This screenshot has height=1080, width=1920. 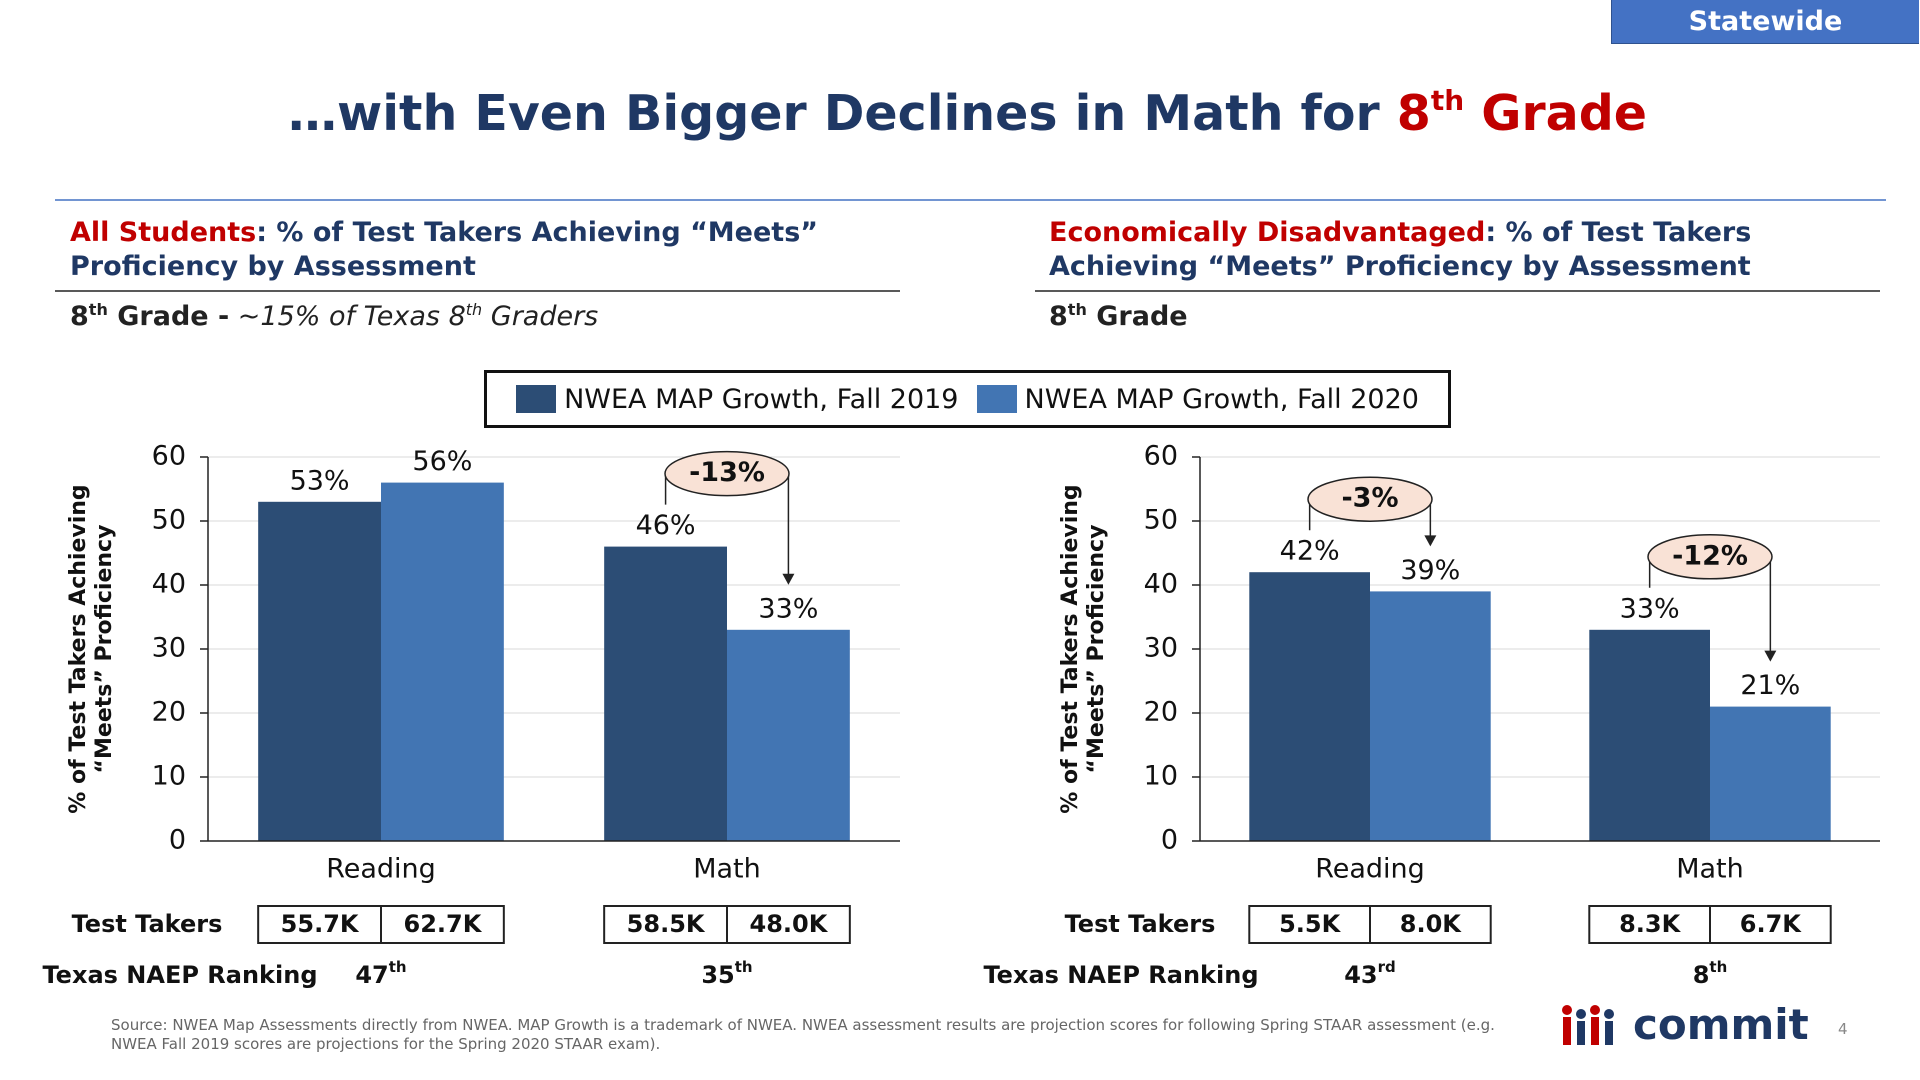 What do you see at coordinates (320, 924) in the screenshot?
I see `test-takers-value: 55.7K` at bounding box center [320, 924].